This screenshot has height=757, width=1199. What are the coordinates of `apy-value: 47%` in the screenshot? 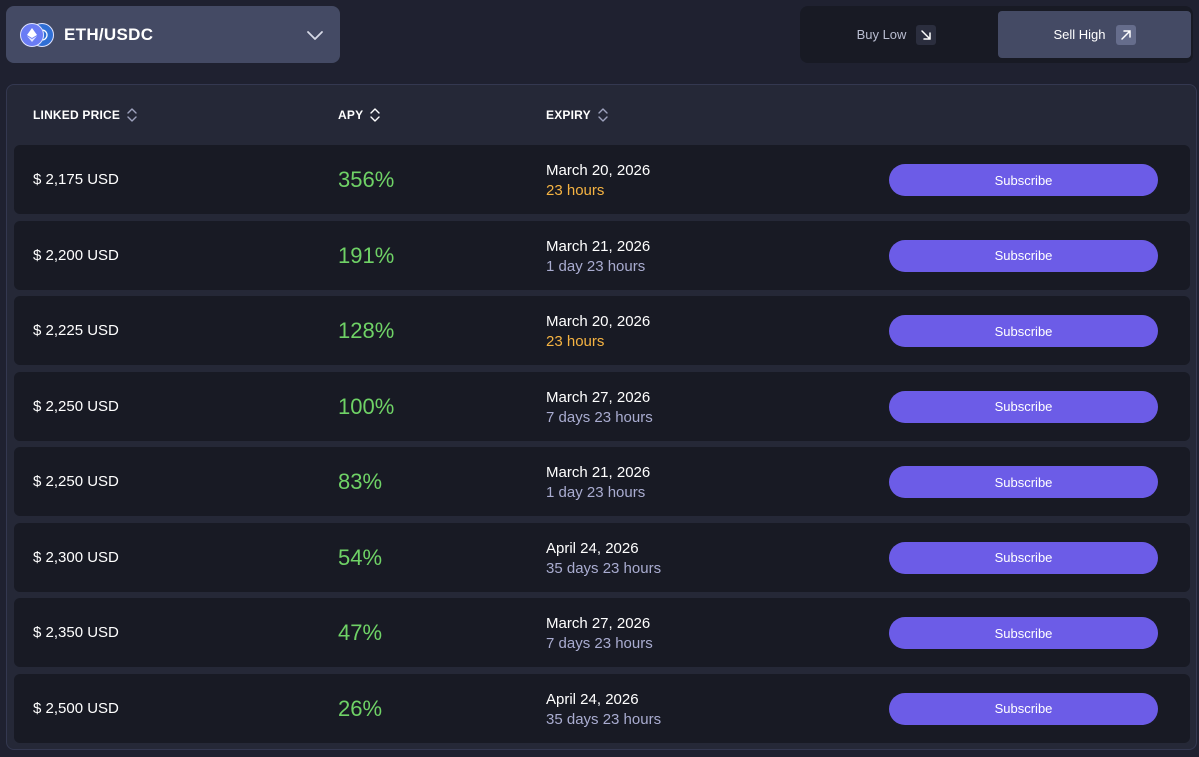 It's located at (360, 632).